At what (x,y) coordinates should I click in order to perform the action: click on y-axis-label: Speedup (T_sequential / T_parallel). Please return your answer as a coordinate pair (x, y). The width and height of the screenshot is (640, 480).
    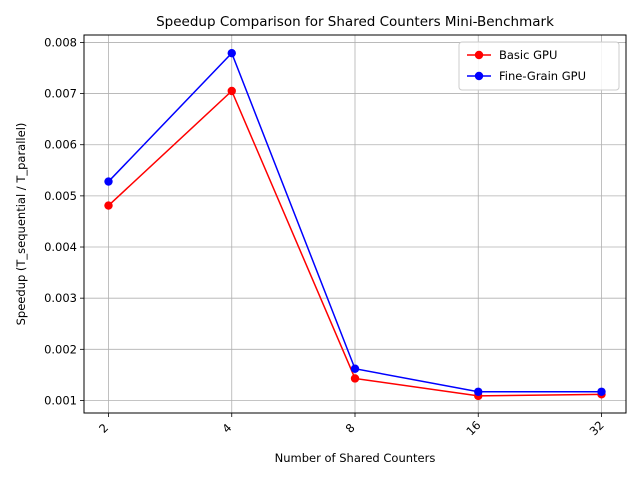
    Looking at the image, I should click on (21, 224).